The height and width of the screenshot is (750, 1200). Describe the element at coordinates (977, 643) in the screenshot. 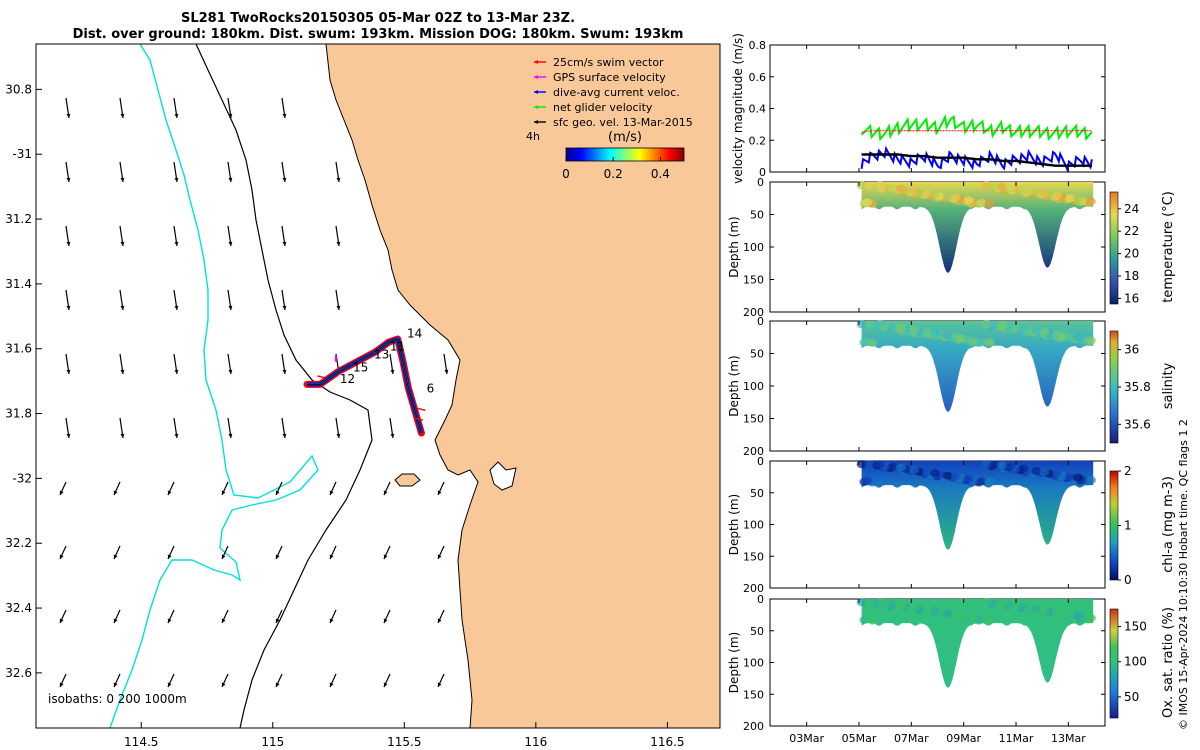

I see `section-fill` at that location.